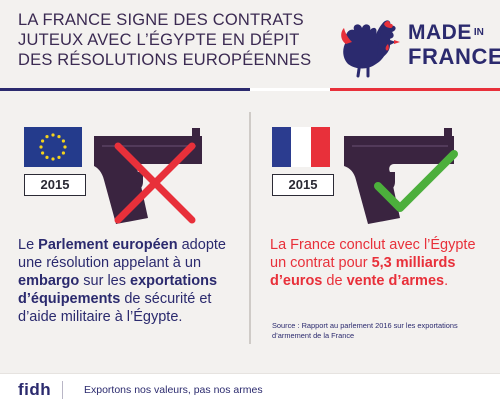 This screenshot has width=500, height=406. Describe the element at coordinates (125, 89) in the screenshot. I see `header-rule-blue` at that location.